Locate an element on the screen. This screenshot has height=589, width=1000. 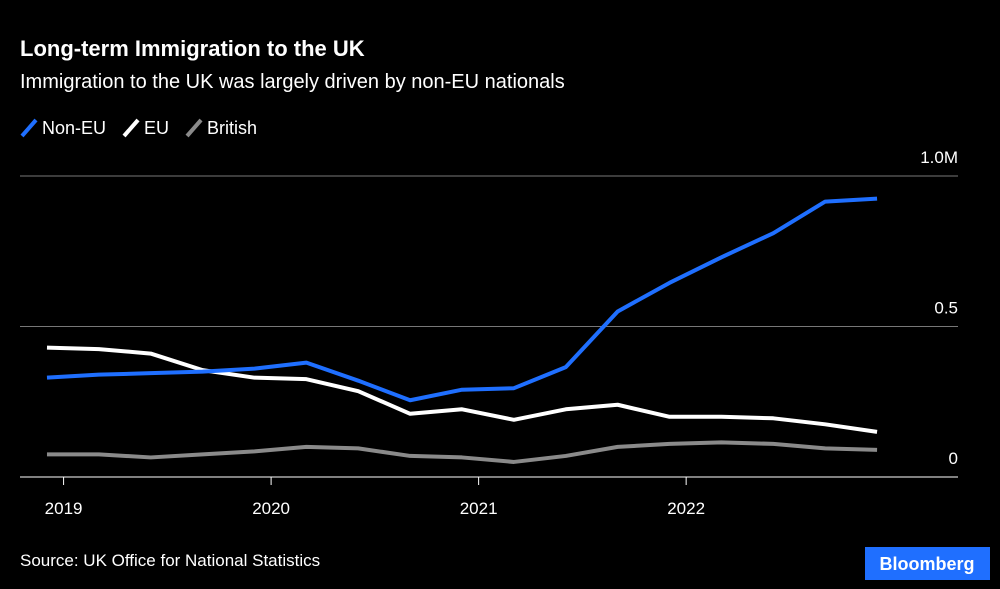
logo: Bloomberg is located at coordinates (926, 564).